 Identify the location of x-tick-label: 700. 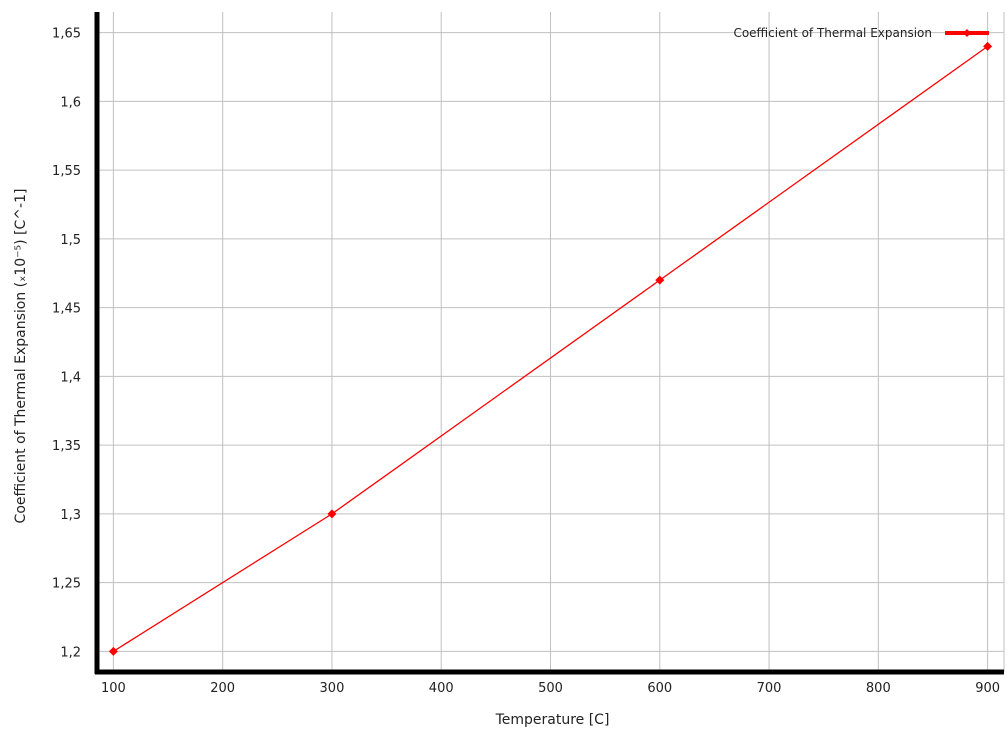
(769, 688).